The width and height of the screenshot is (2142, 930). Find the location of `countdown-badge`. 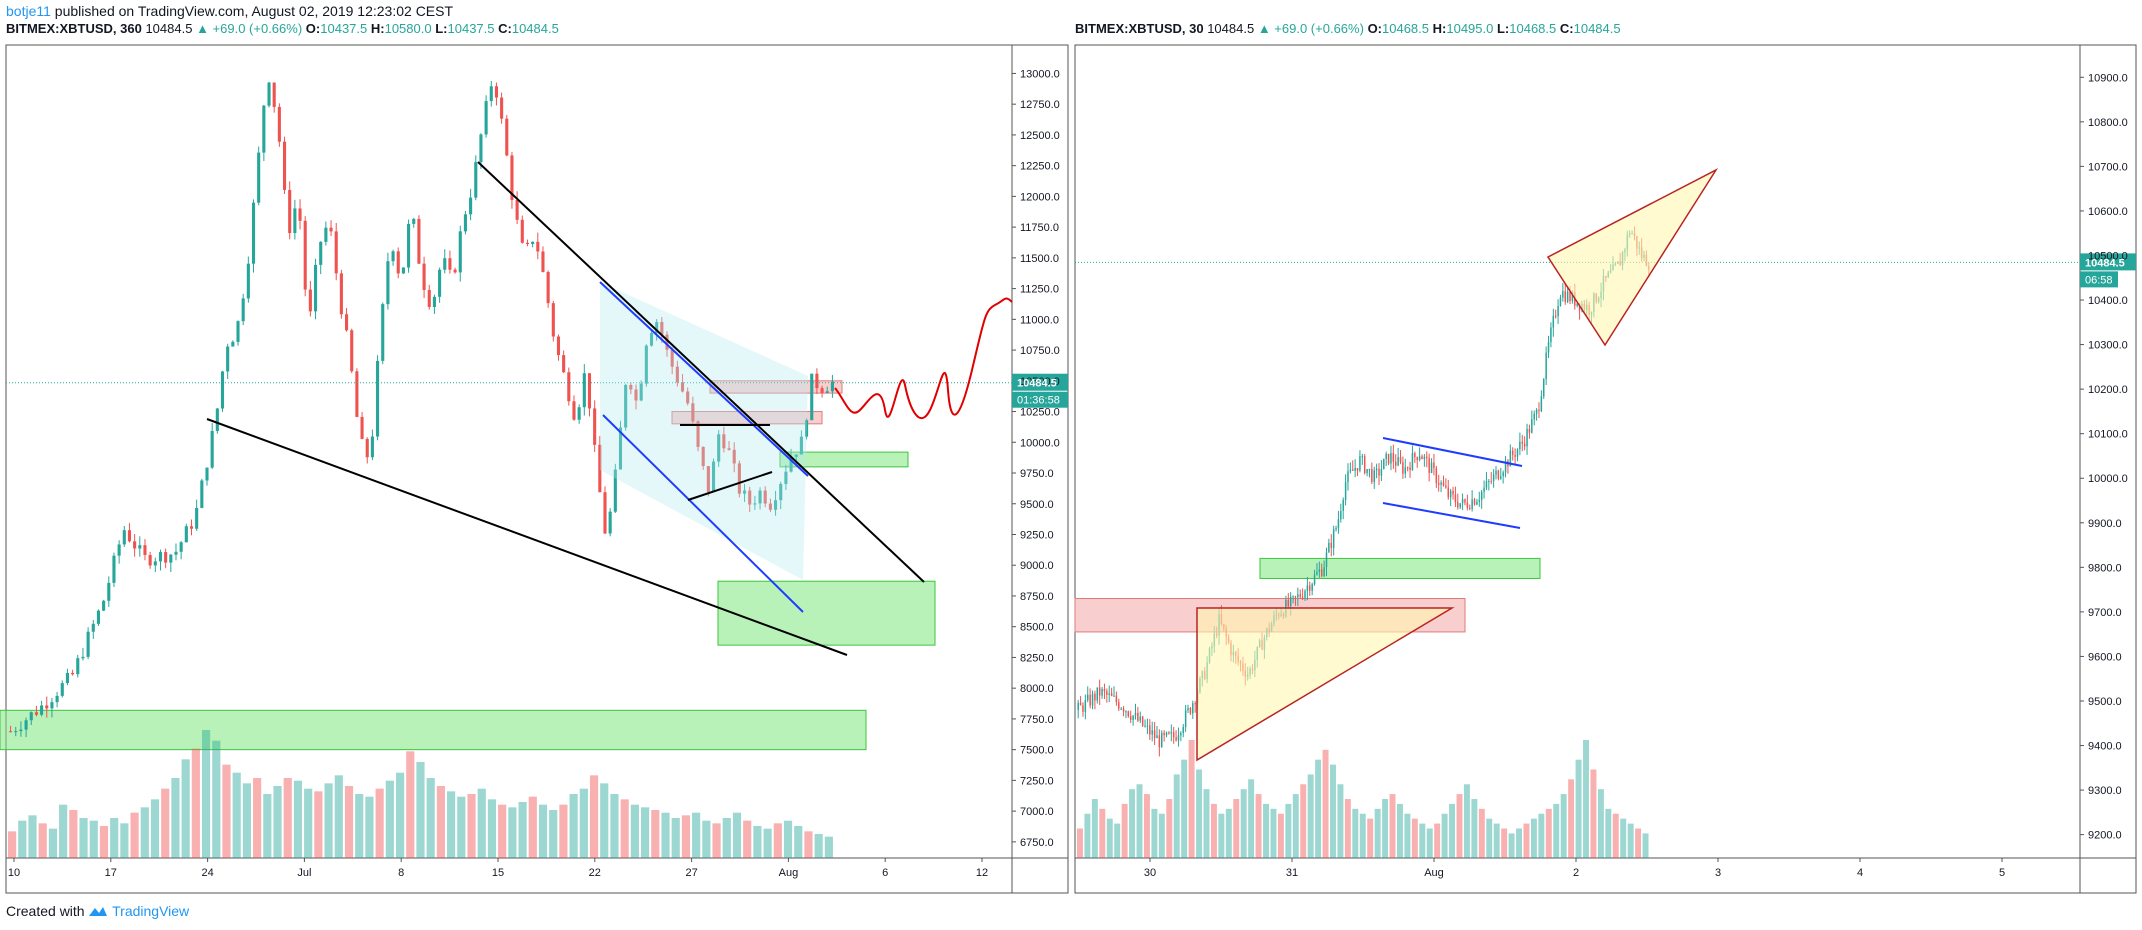

countdown-badge is located at coordinates (1040, 399).